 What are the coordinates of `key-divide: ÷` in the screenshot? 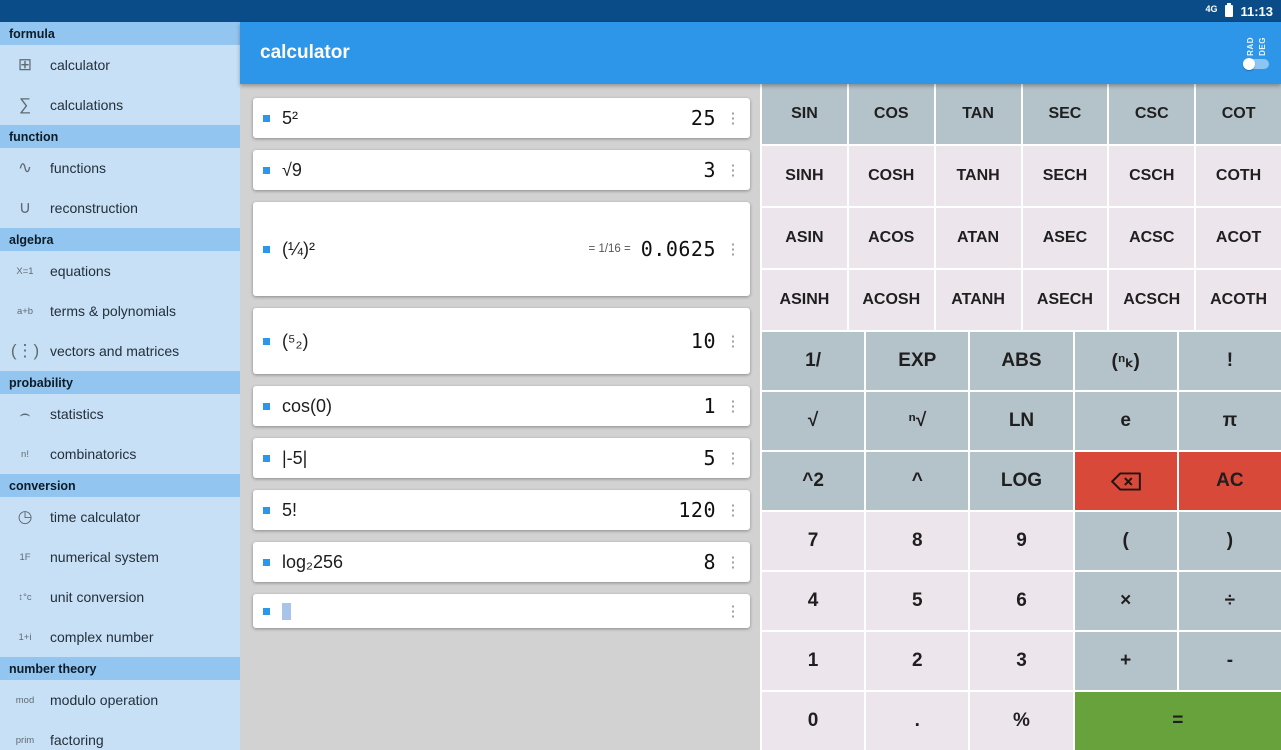 It's located at (1229, 601).